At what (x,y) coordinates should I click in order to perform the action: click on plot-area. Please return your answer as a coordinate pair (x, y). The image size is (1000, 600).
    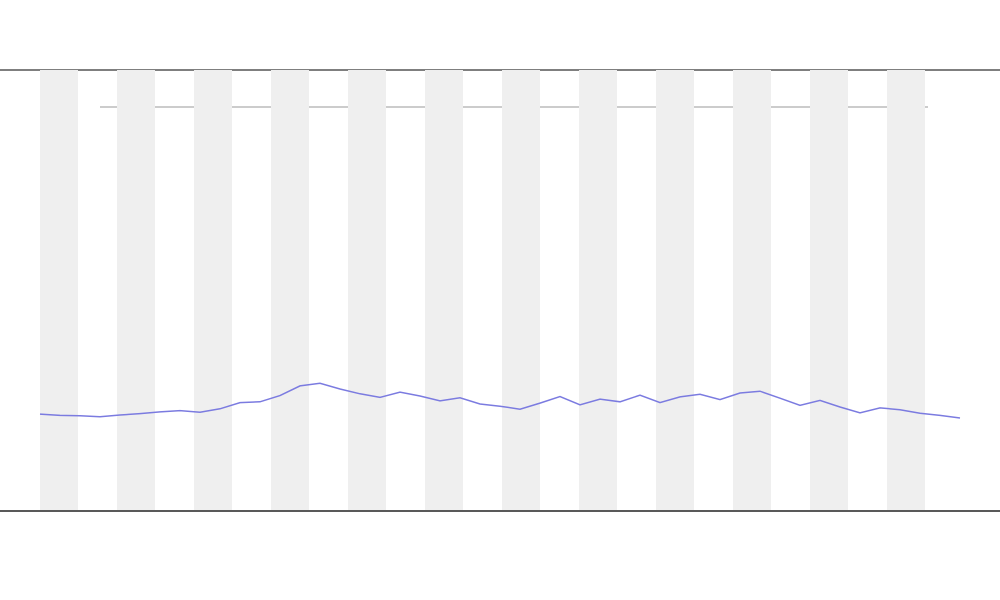
    Looking at the image, I should click on (500, 400).